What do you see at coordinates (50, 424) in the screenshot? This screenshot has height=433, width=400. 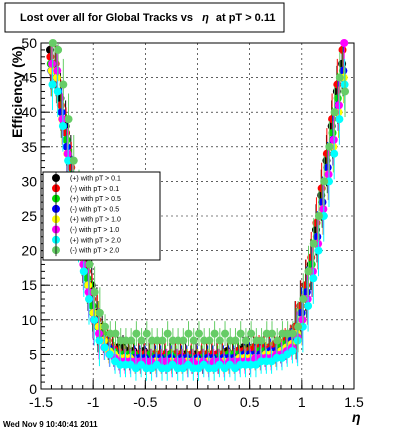 I see `timestamp-footer: Wed Nov 9 10:40:41 2011` at bounding box center [50, 424].